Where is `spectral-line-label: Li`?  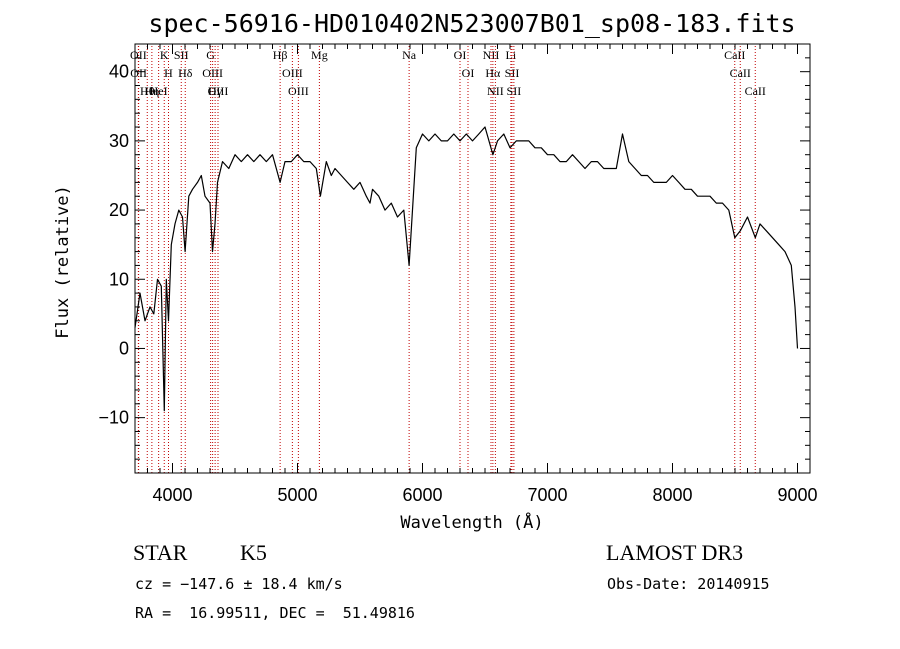
spectral-line-label: Li is located at coordinates (511, 55).